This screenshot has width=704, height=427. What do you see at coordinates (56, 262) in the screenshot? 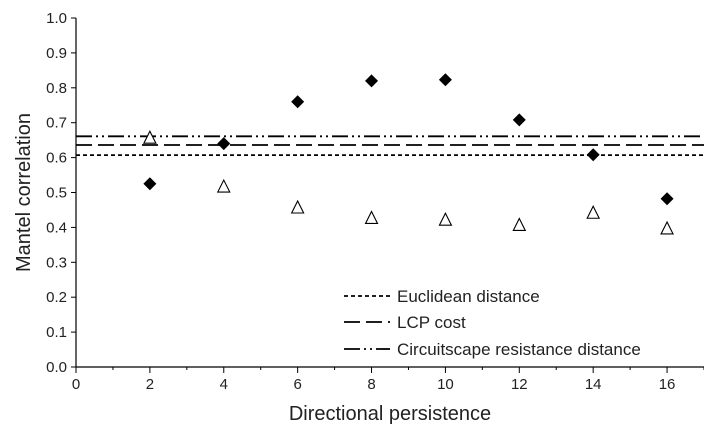
I see `y-tick-label: 0.3` at bounding box center [56, 262].